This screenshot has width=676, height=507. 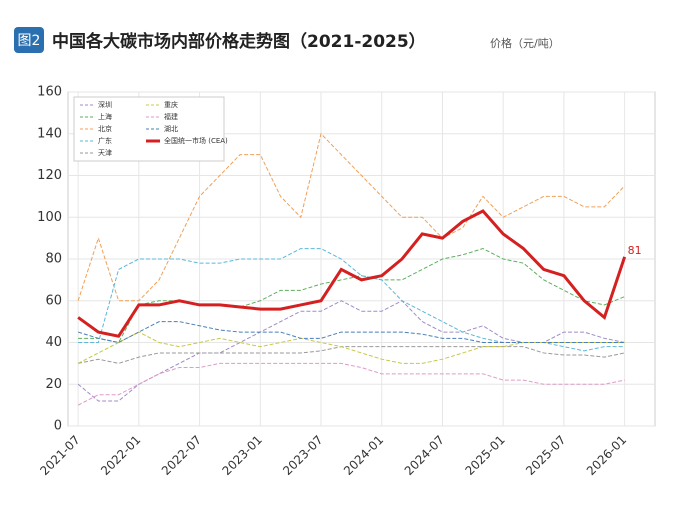 What do you see at coordinates (53, 259) in the screenshot?
I see `y-tick-label: 80` at bounding box center [53, 259].